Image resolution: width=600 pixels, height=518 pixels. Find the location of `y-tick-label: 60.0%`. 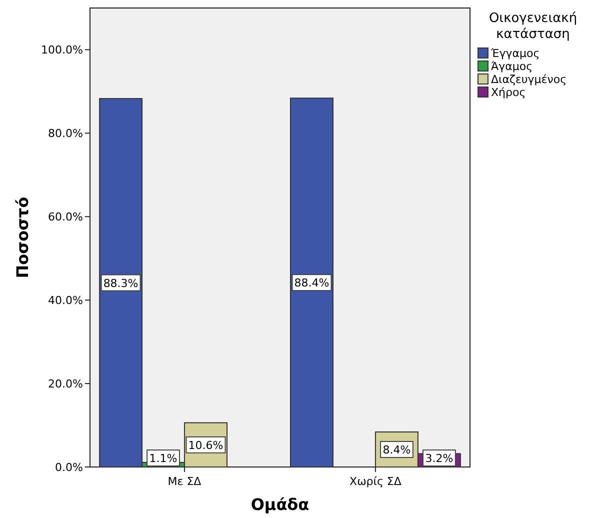

y-tick-label: 60.0% is located at coordinates (65, 217).